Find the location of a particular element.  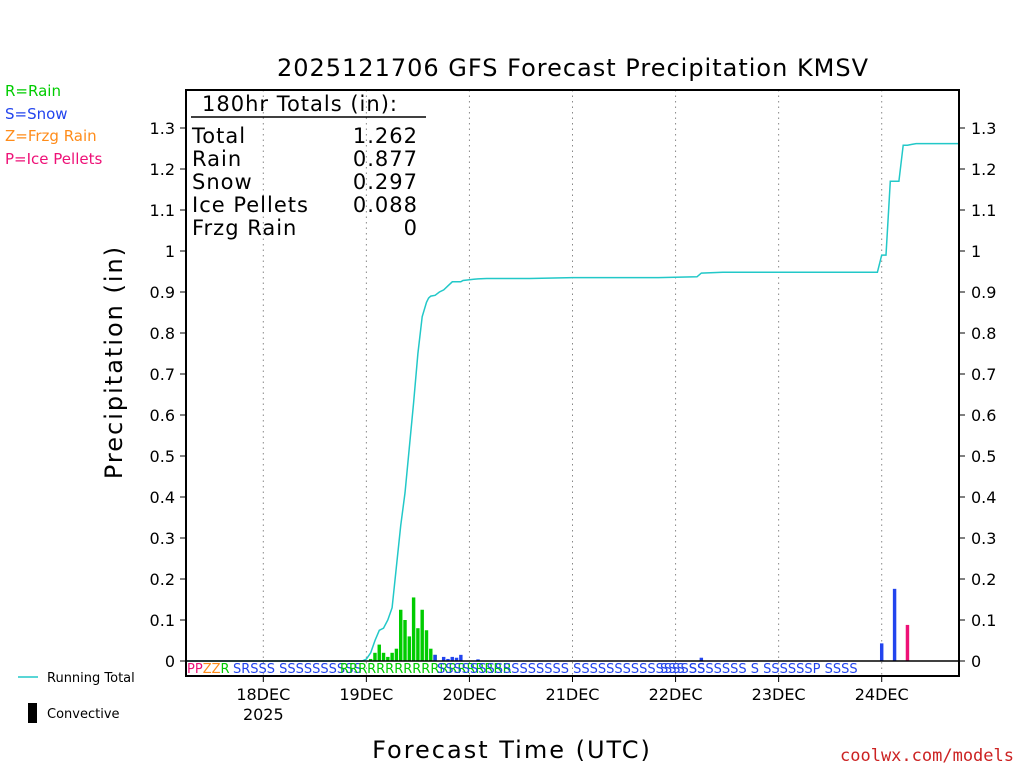

y-tick-label-left: 0.7 is located at coordinates (162, 374).